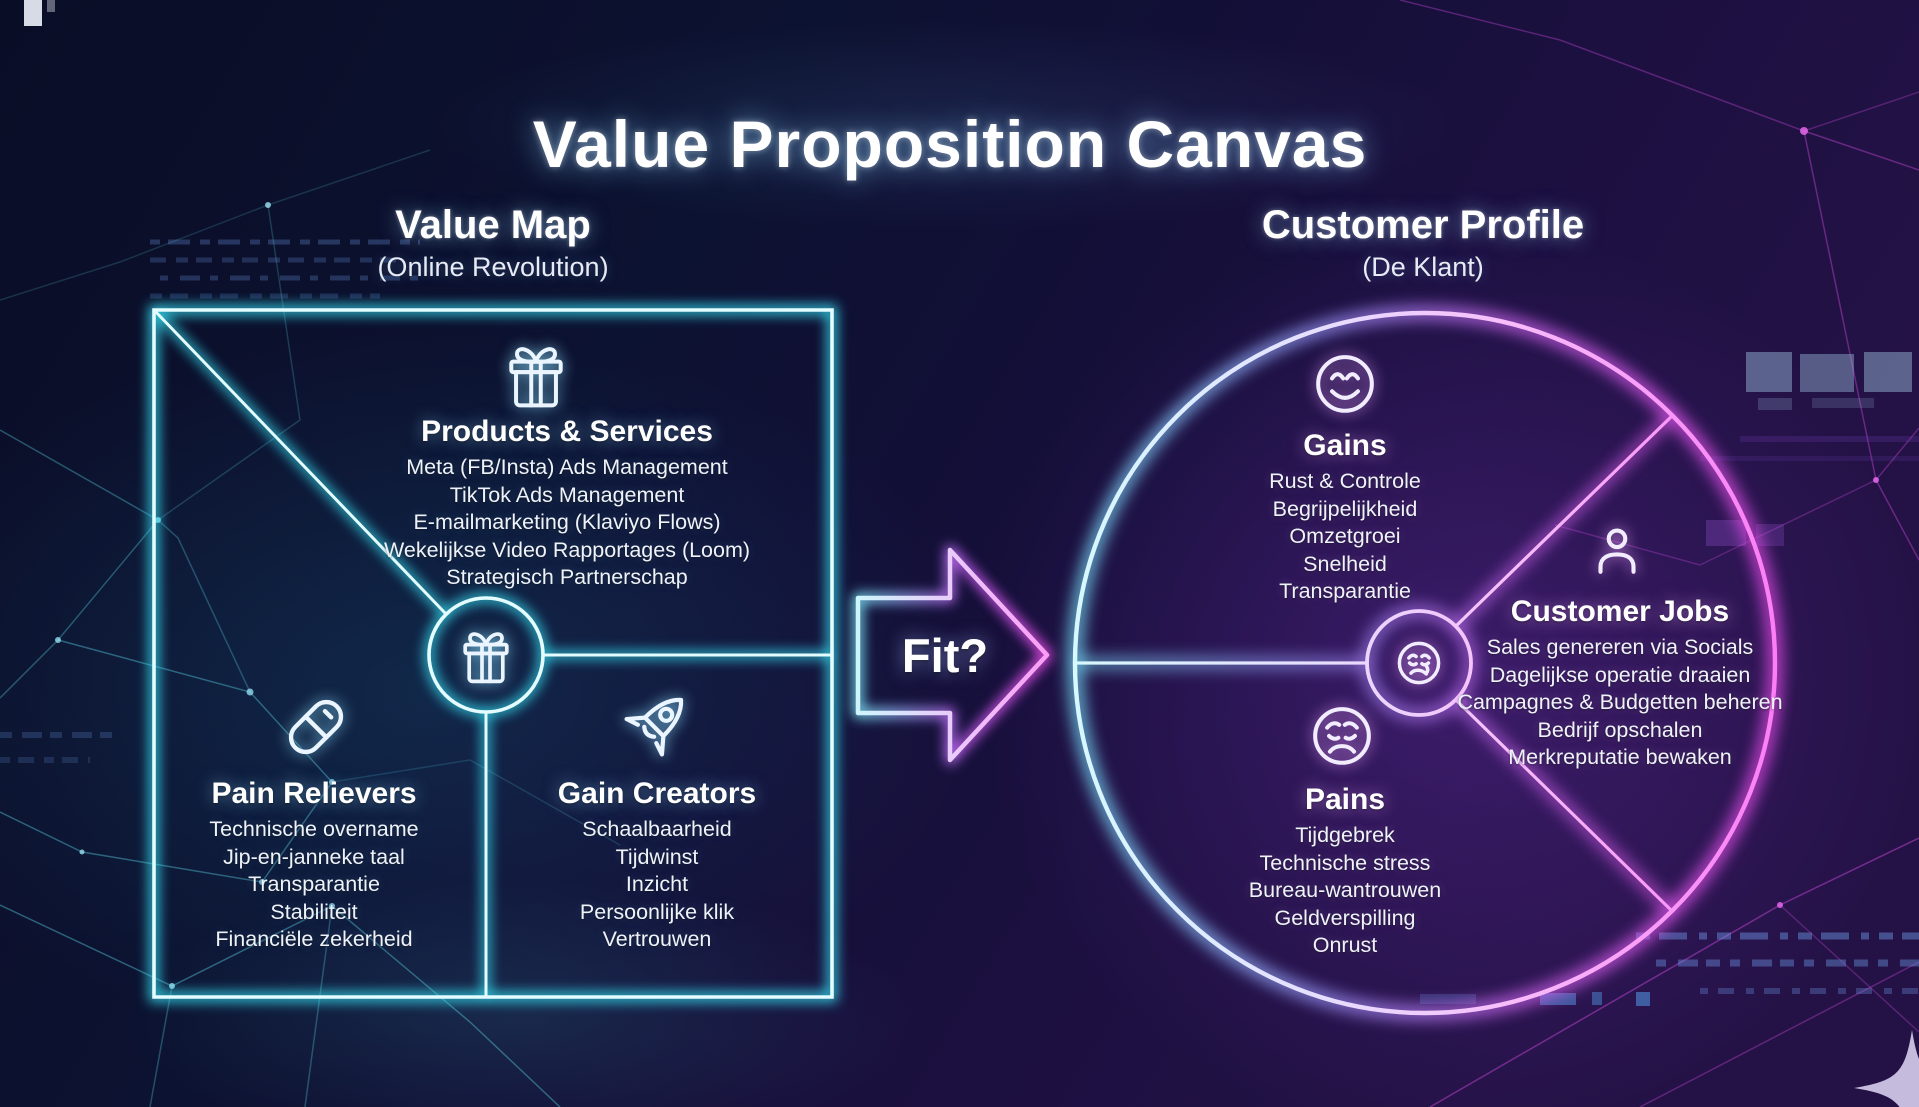  Describe the element at coordinates (657, 939) in the screenshot. I see `list-item: Vertrouwen` at that location.